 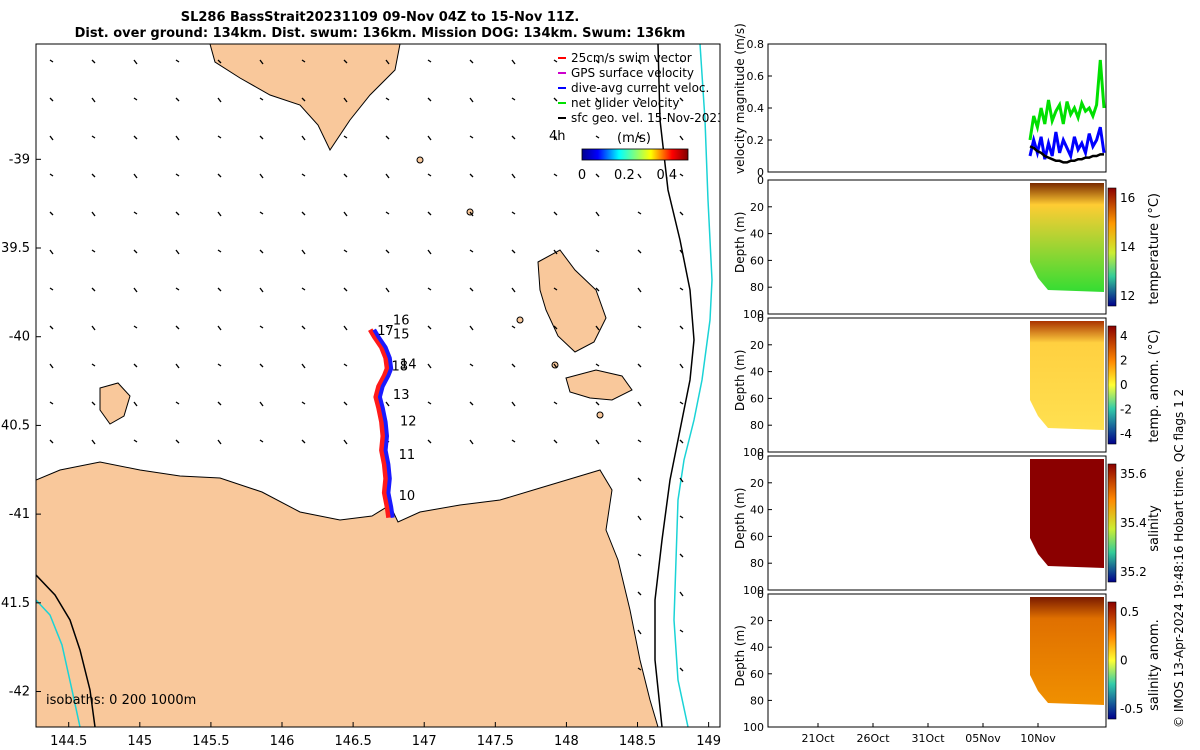 I want to click on temp-anomaly-cbar-tick: 0, so click(x=1124, y=385).